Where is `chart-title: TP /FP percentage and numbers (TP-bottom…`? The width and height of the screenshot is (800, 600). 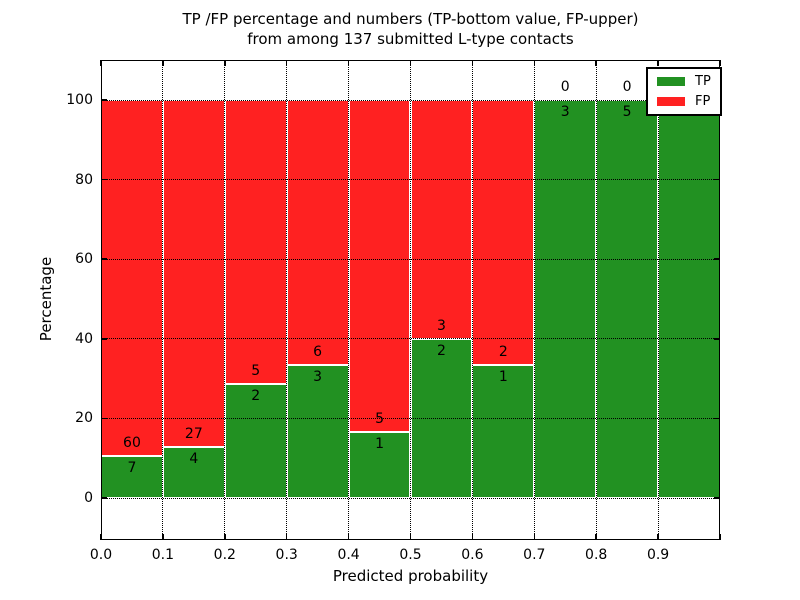
chart-title: TP /FP percentage and numbers (TP-bottom… is located at coordinates (410, 29).